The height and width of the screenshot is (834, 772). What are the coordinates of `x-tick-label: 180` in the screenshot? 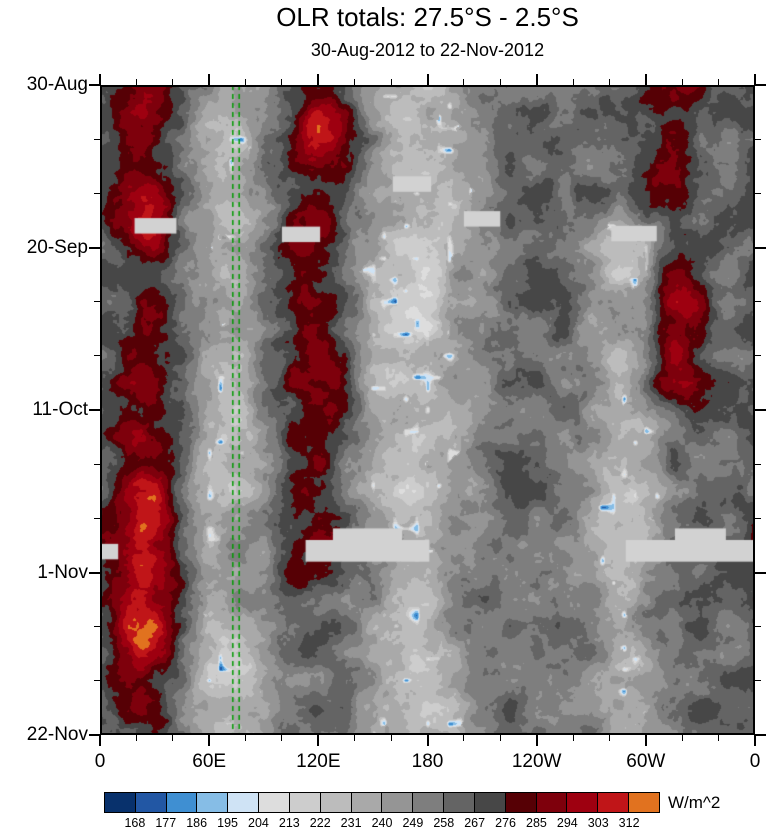 It's located at (427, 761).